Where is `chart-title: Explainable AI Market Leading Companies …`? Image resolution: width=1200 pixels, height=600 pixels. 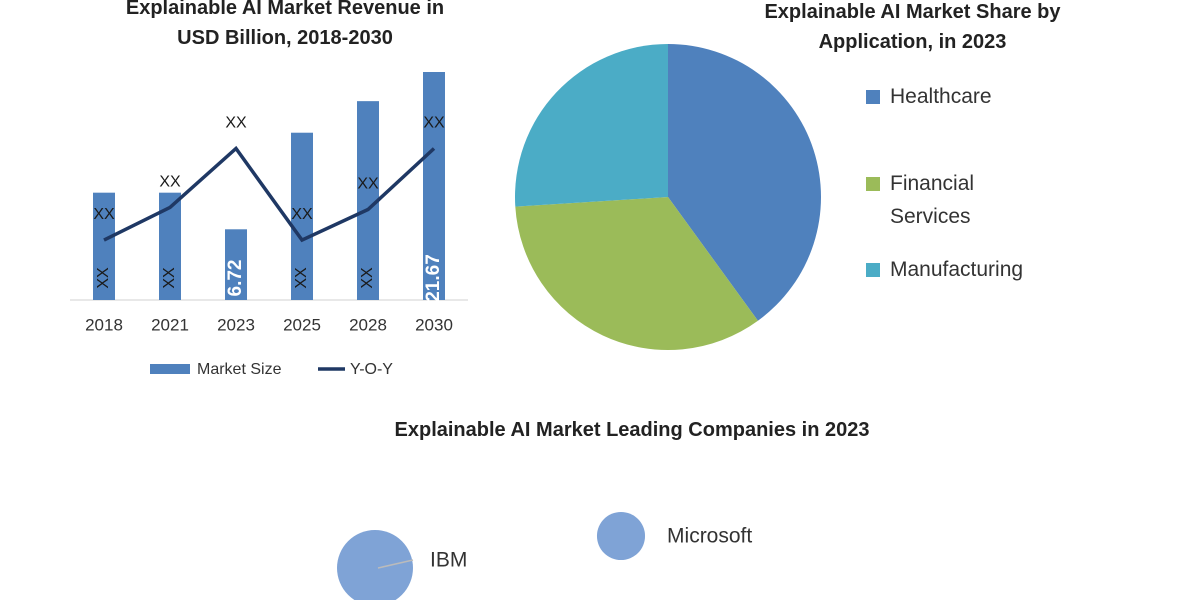
chart-title: Explainable AI Market Leading Companies … is located at coordinates (632, 430).